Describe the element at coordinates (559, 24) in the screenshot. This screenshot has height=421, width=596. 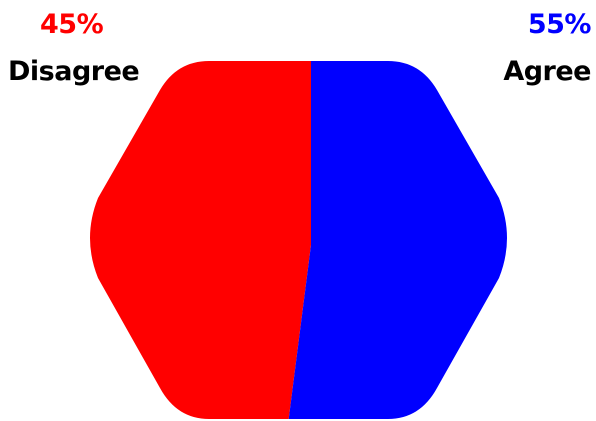
I see `agree-percent-label: 55%` at that location.